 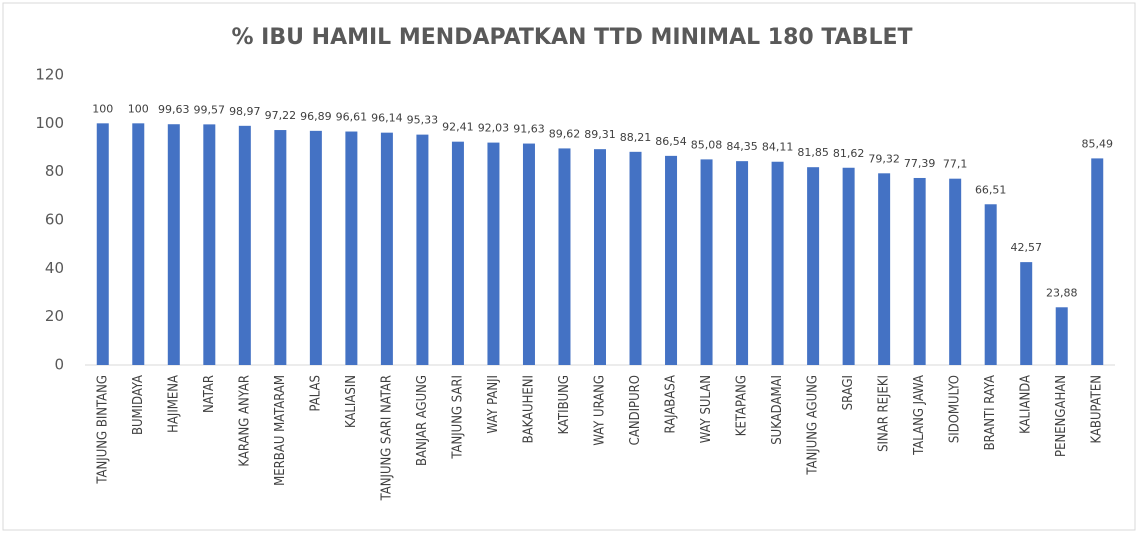 I want to click on x-tick-label: KATIBUNG, so click(x=564, y=404).